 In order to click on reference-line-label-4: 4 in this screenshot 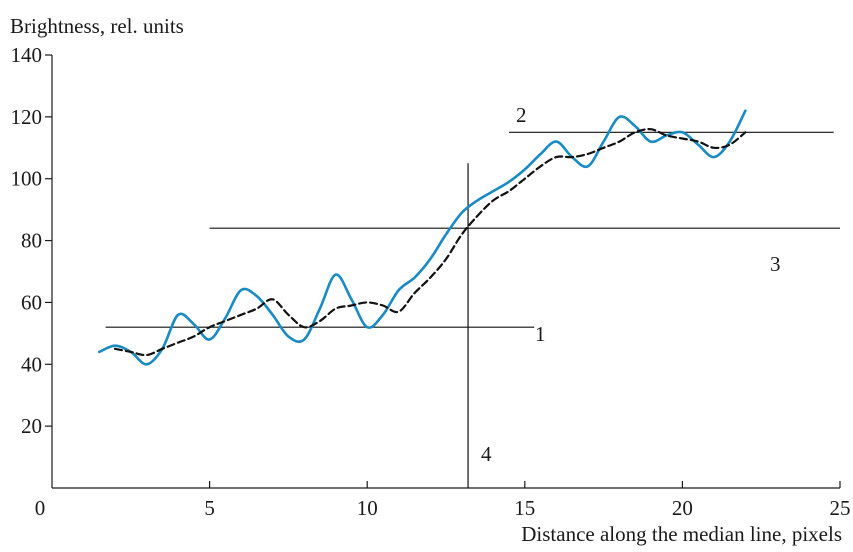, I will do `click(486, 454)`.